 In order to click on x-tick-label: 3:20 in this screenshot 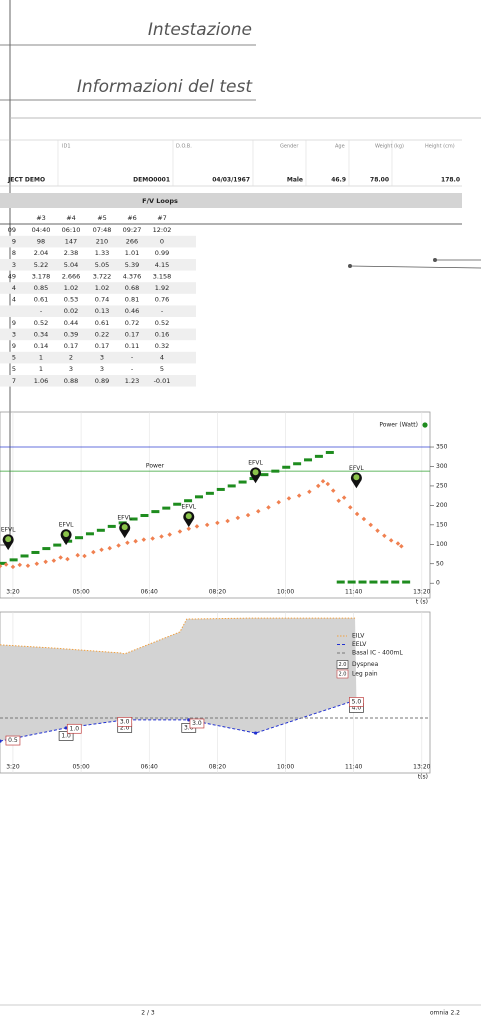, I will do `click(13, 767)`.